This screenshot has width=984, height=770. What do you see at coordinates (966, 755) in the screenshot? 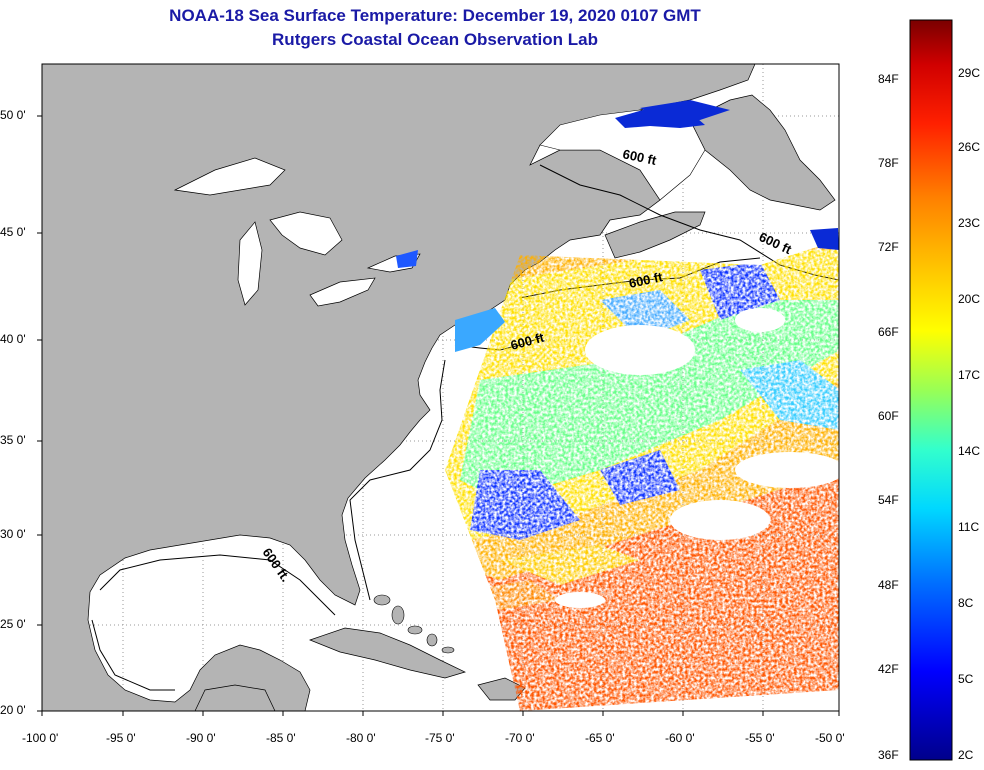
I see `colorbar-c-label: 2C` at bounding box center [966, 755].